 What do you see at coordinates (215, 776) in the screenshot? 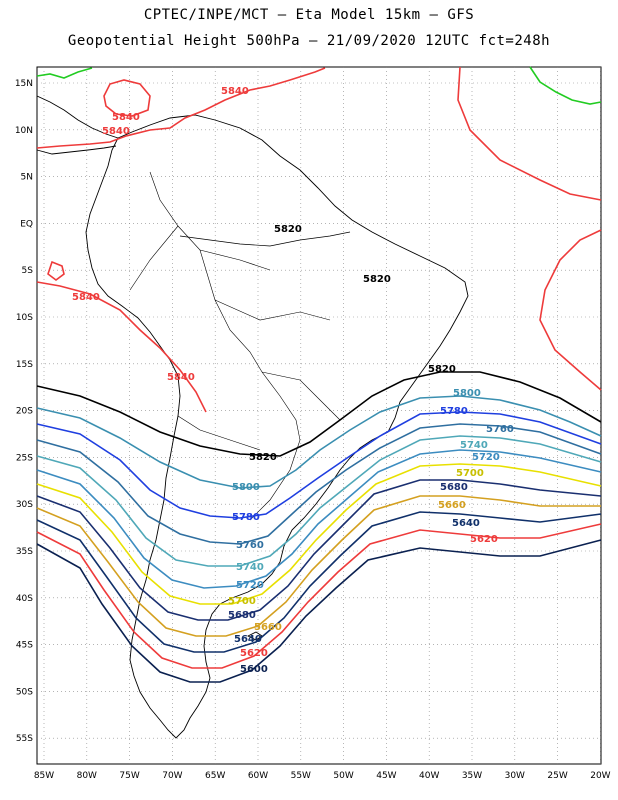
I see `lon-label: 65W` at bounding box center [215, 776].